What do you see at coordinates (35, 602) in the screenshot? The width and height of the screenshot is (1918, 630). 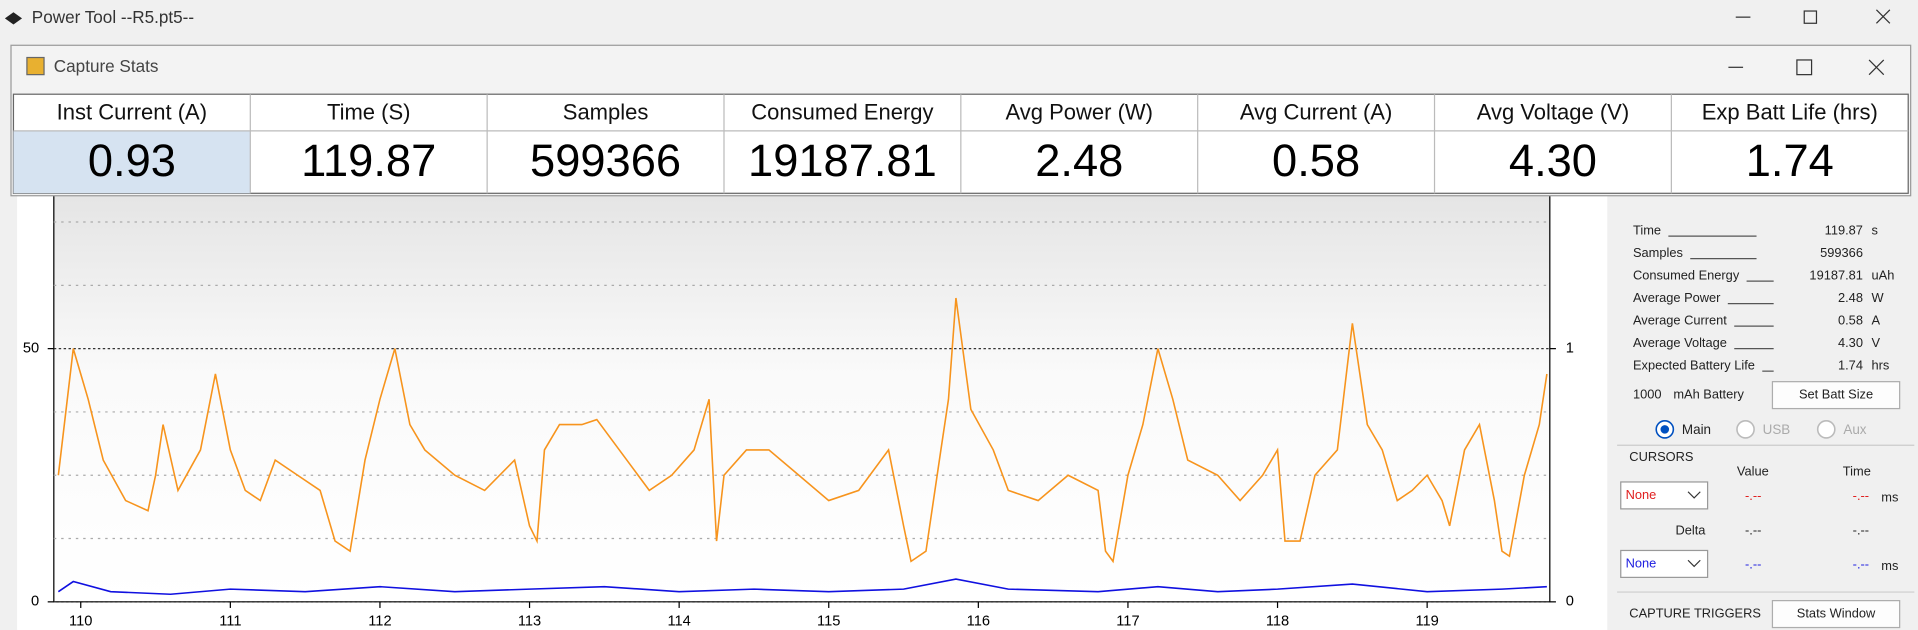 I see `y-tick-label: 0` at bounding box center [35, 602].